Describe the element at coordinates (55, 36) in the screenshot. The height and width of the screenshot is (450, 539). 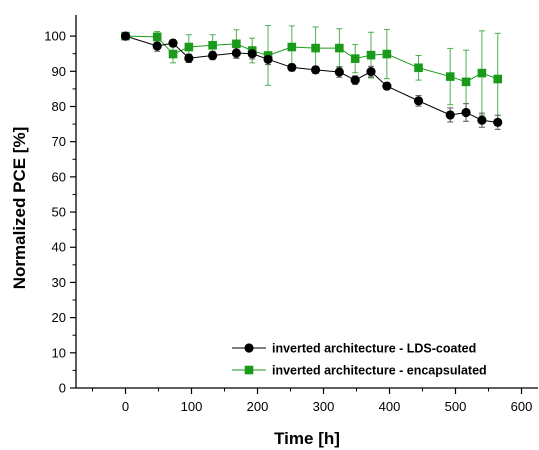
I see `y-tick-label: 100` at that location.